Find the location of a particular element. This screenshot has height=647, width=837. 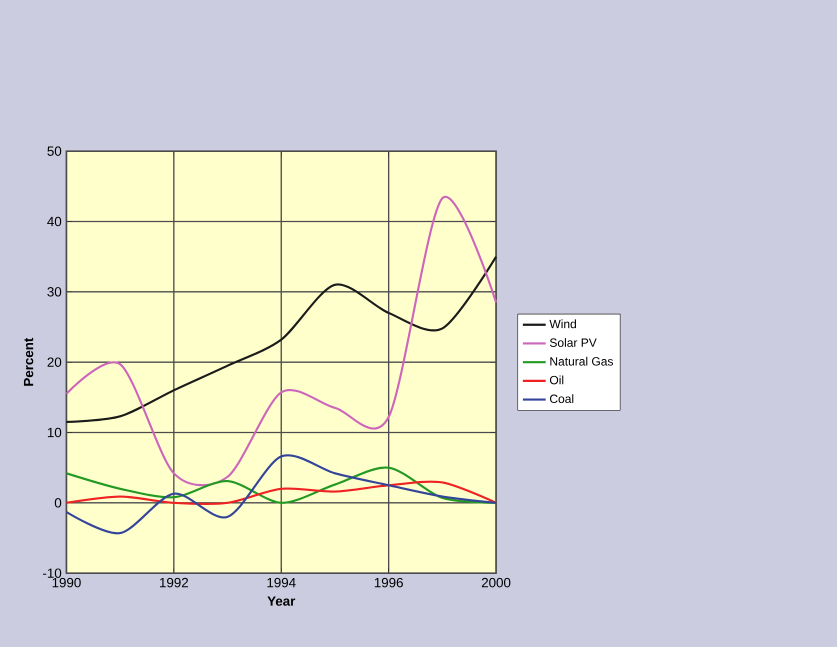

x-tick-label: 1990 is located at coordinates (66, 583).